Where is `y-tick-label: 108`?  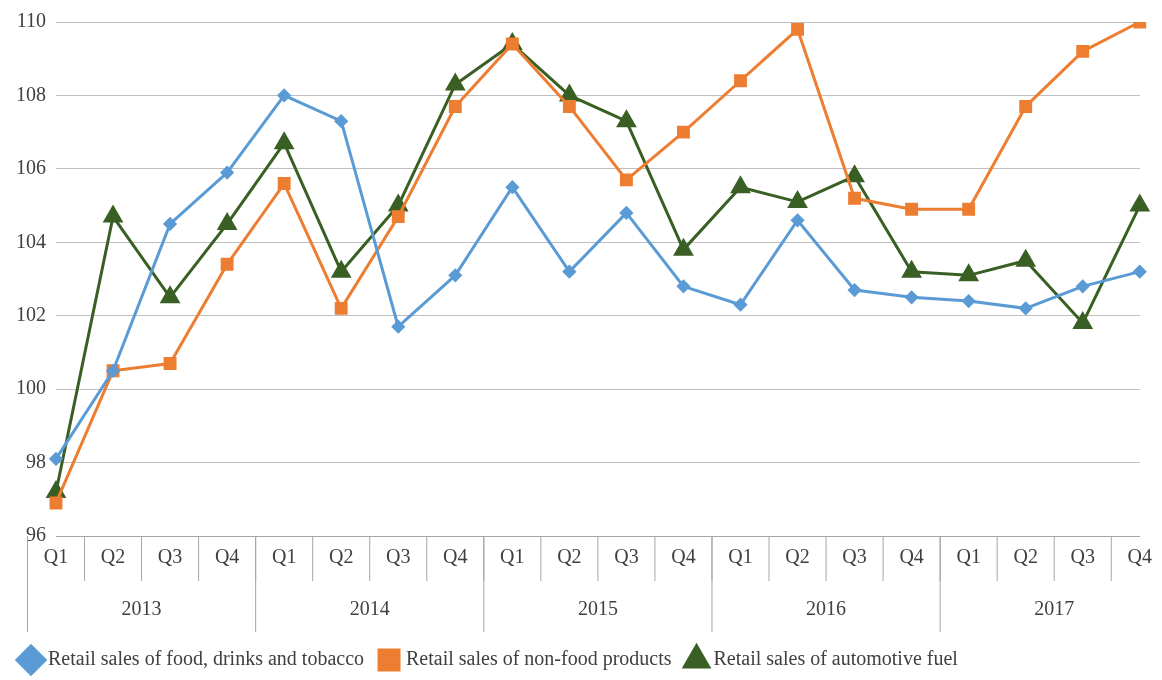
y-tick-label: 108 is located at coordinates (31, 93).